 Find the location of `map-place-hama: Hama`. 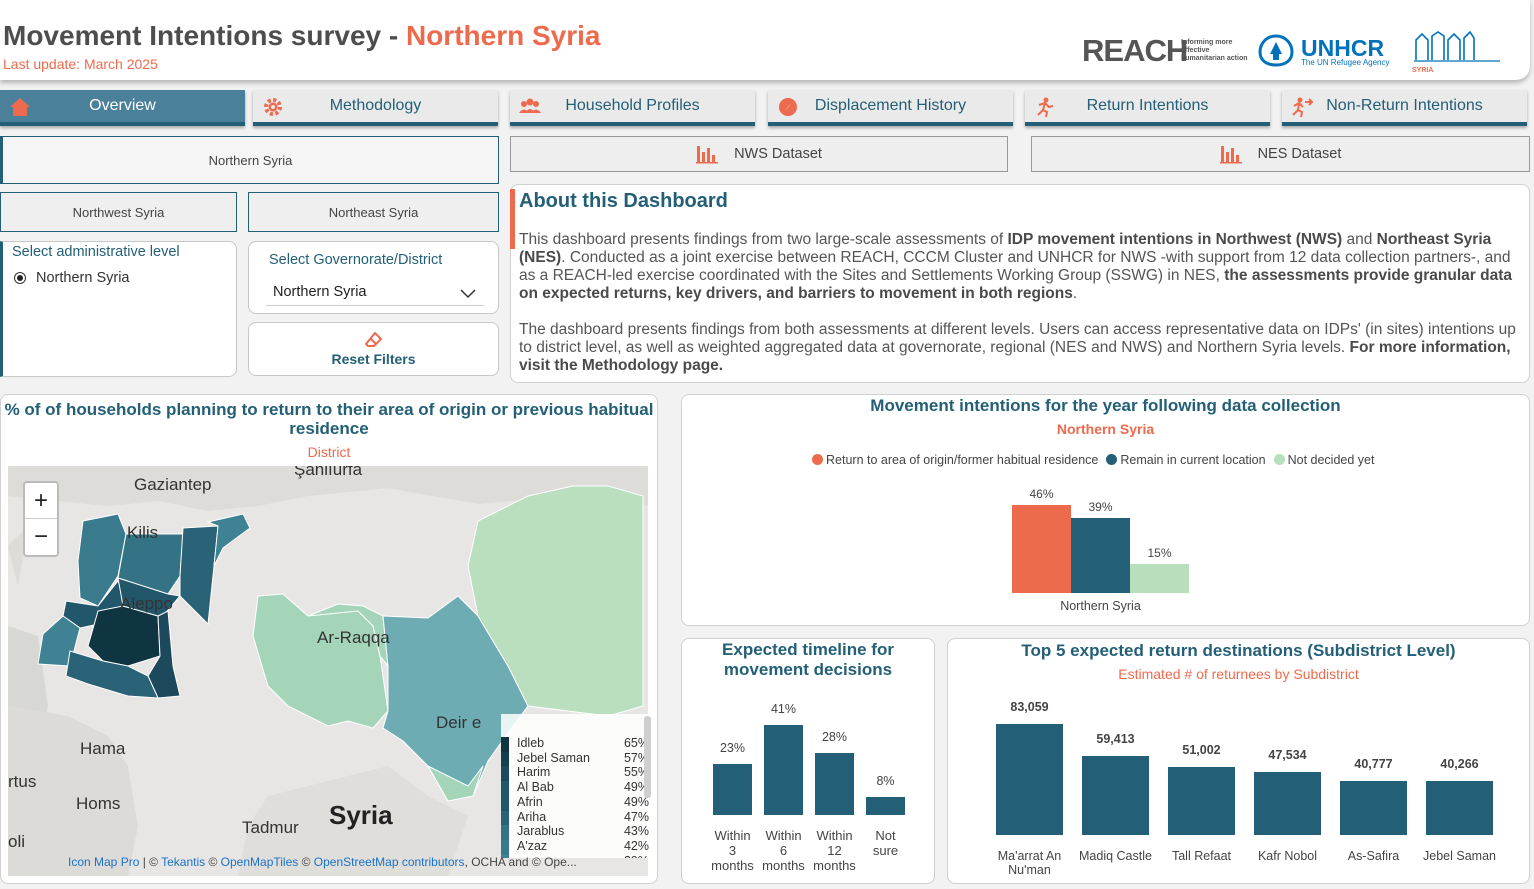

map-place-hama: Hama is located at coordinates (103, 748).